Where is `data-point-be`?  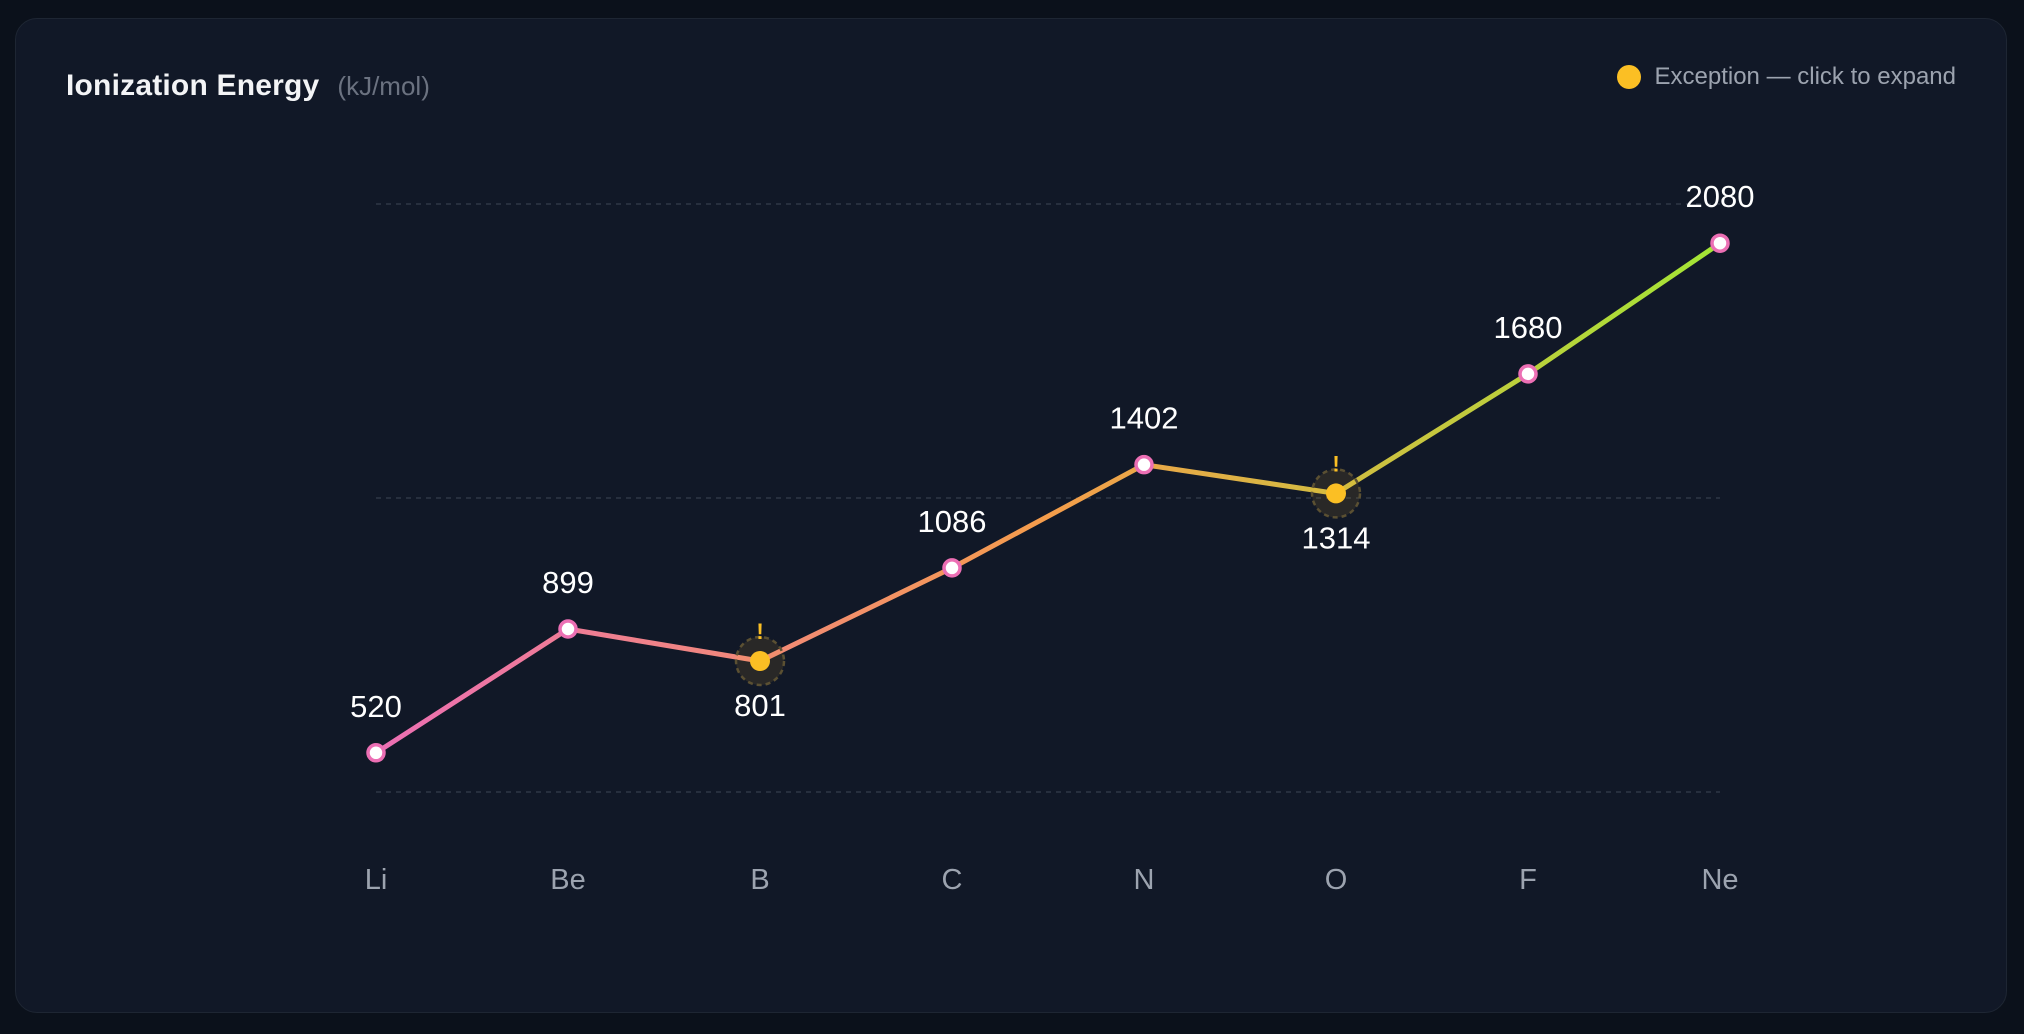 data-point-be is located at coordinates (568, 629).